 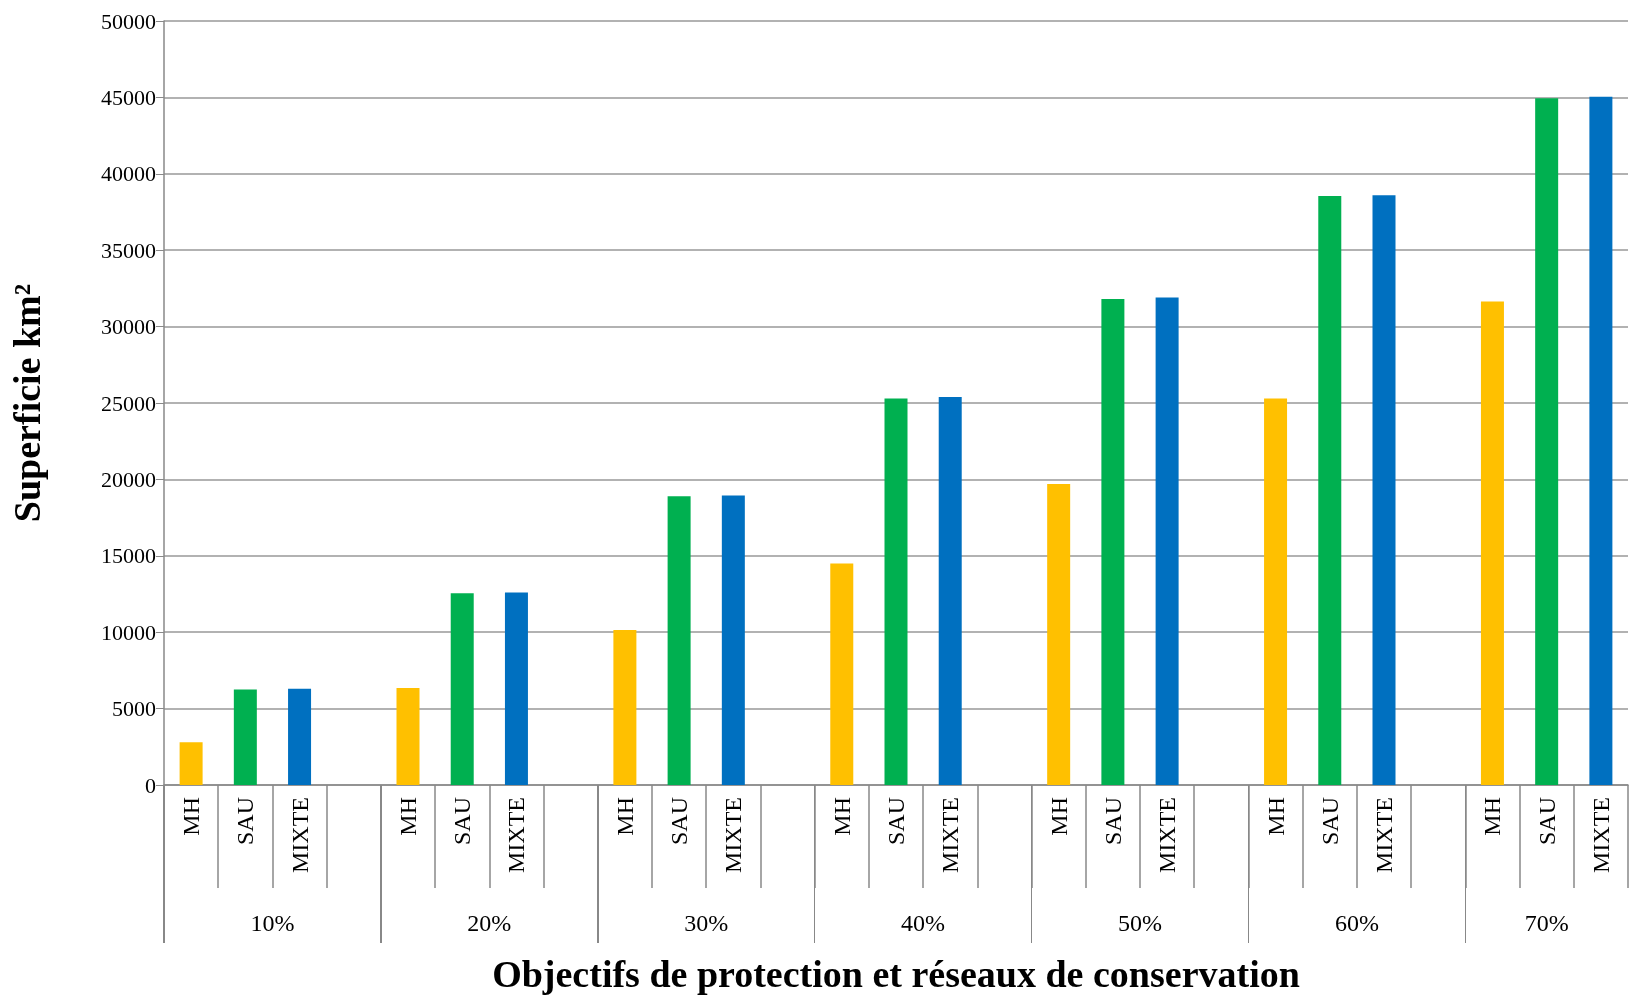 I want to click on text: 30%, so click(x=706, y=923).